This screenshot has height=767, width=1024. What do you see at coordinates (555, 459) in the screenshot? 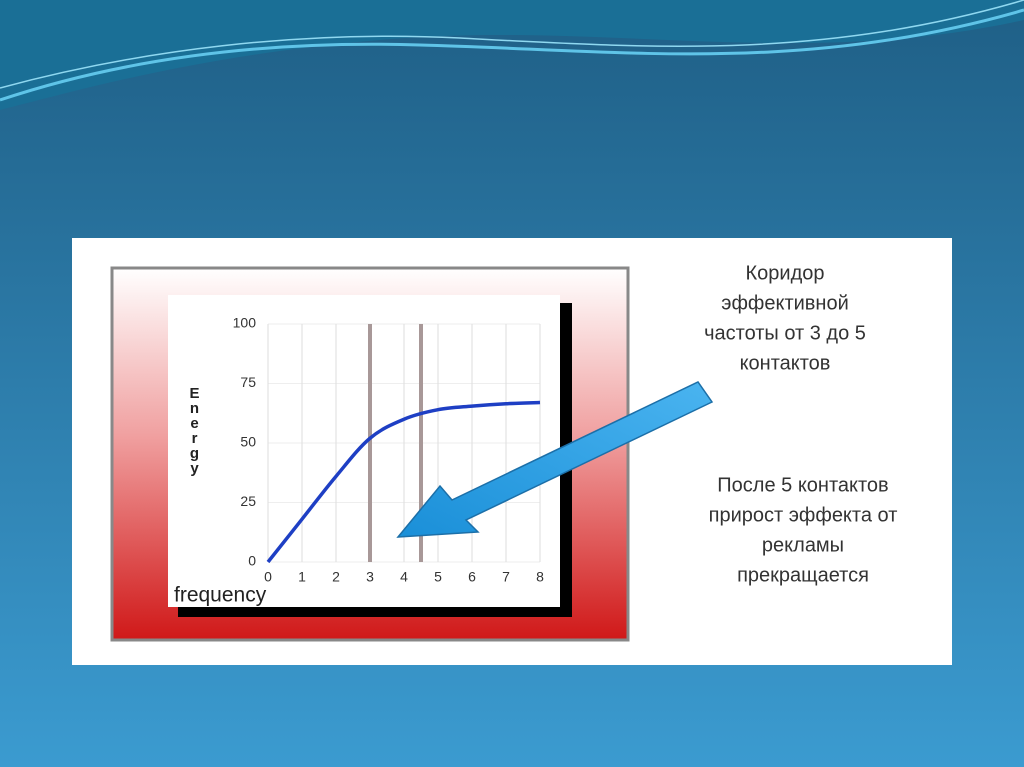
I see `arrow` at bounding box center [555, 459].